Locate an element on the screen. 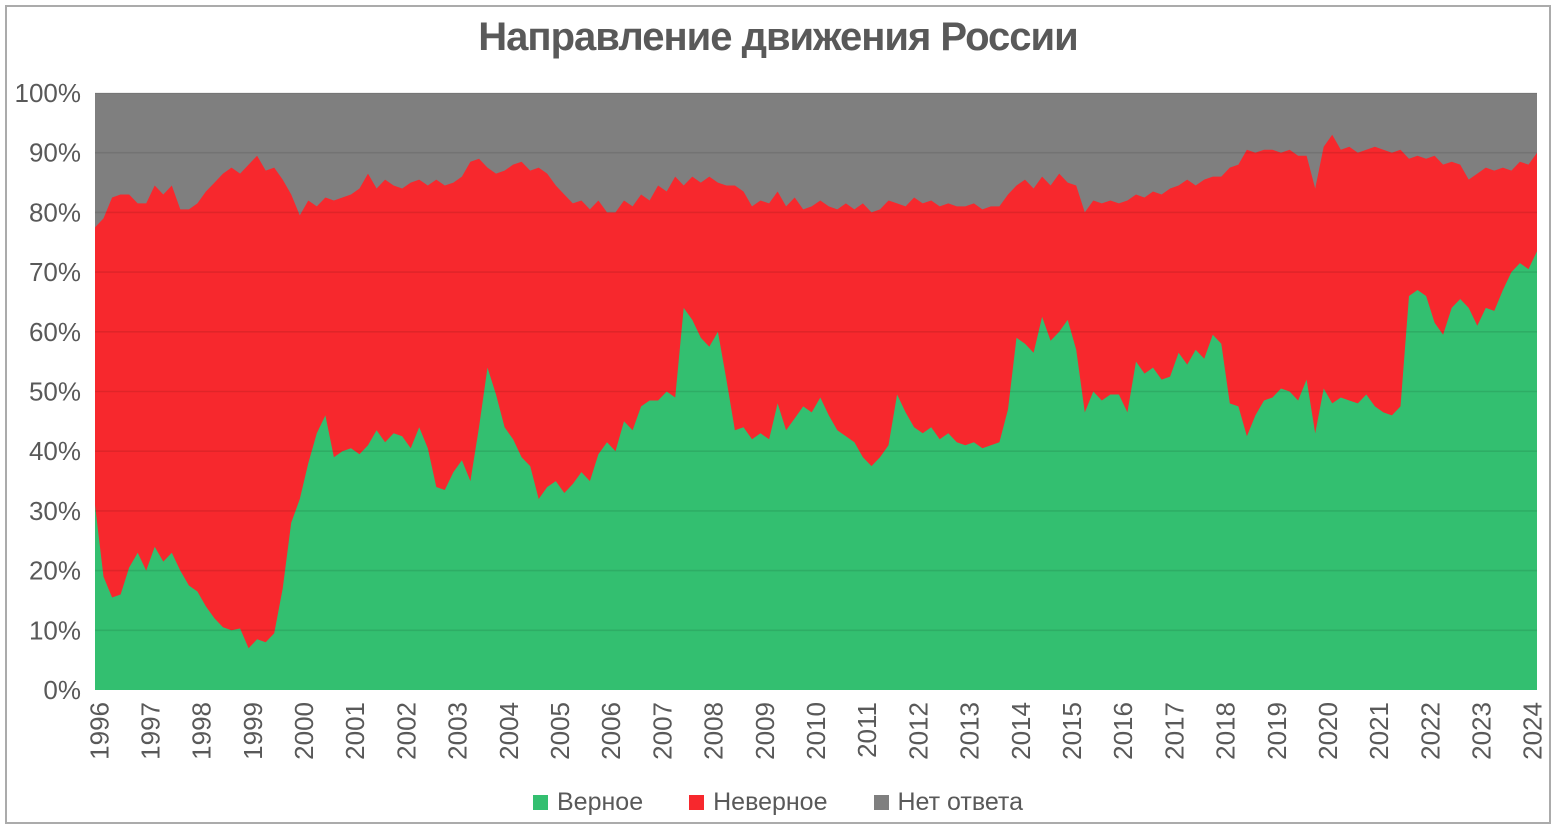 Image resolution: width=1558 pixels, height=831 pixels. x-tick-label: 2010 is located at coordinates (816, 731).